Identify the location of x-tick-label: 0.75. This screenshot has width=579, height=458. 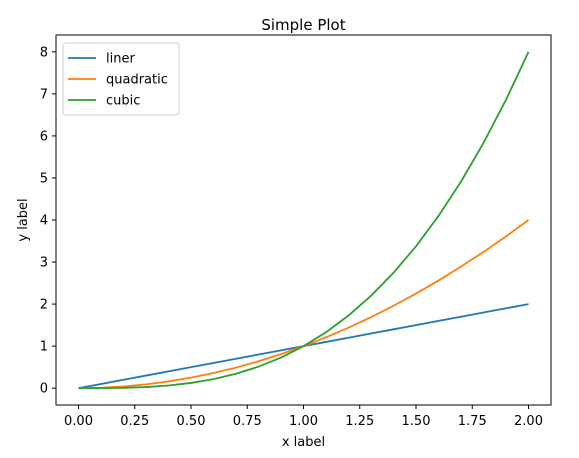
(247, 421).